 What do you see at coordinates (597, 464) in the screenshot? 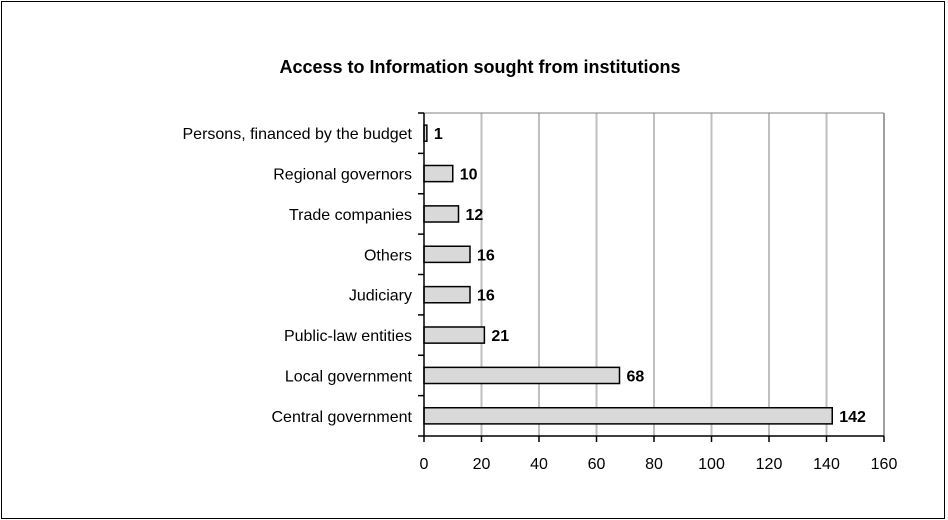
I see `x-tick-label-3: 60` at bounding box center [597, 464].